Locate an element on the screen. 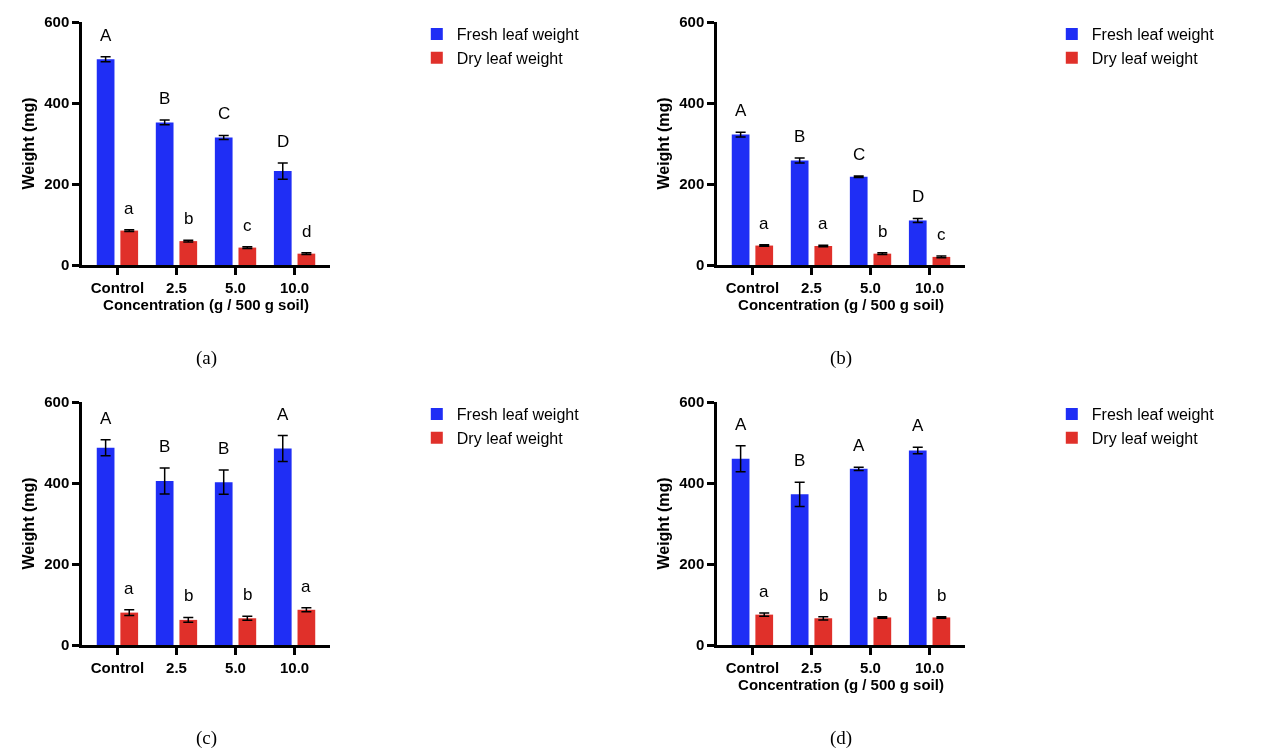  text: (b) is located at coordinates (841, 358).